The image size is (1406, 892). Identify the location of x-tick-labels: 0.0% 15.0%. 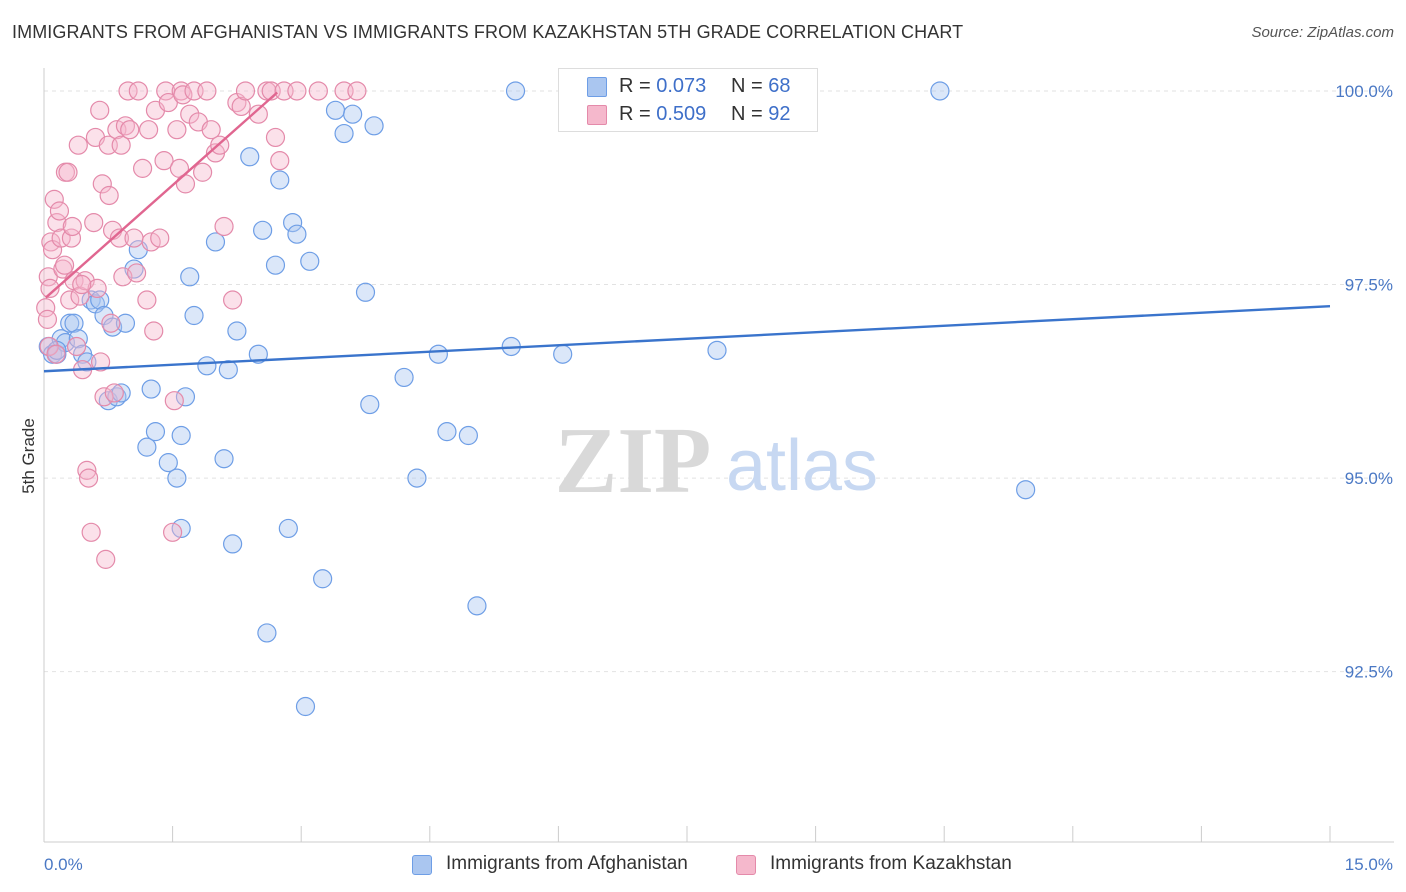
(718, 864).